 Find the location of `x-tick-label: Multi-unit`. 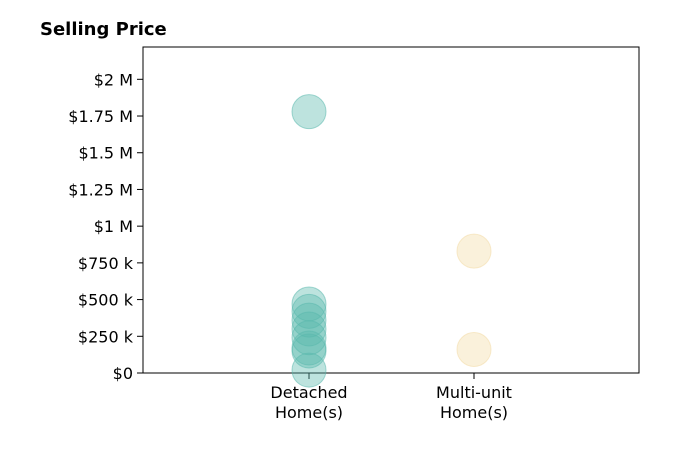

x-tick-label: Multi-unit is located at coordinates (474, 392).